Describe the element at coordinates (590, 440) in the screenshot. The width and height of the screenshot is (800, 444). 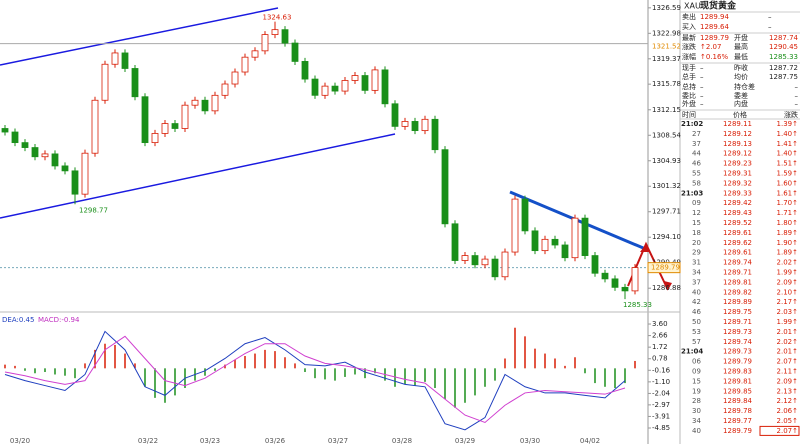
I see `date-label: 04/02` at that location.